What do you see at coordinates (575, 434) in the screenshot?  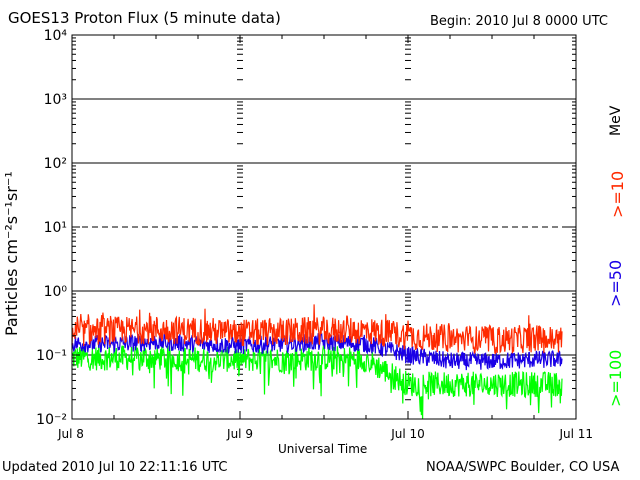 I see `x-tick-label: Jul 11` at bounding box center [575, 434].